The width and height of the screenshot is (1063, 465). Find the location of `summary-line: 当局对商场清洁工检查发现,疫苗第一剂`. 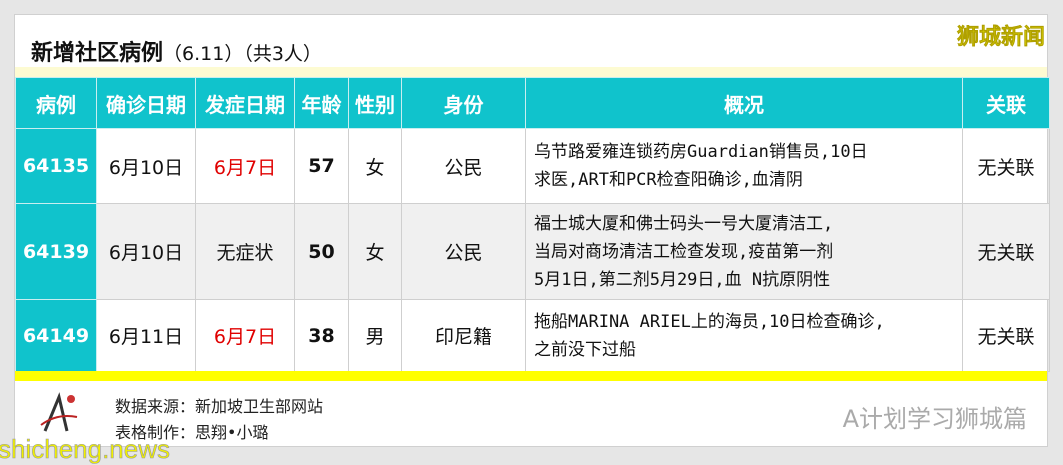

summary-line: 当局对商场清洁工检查发现,疫苗第一剂 is located at coordinates (684, 251).